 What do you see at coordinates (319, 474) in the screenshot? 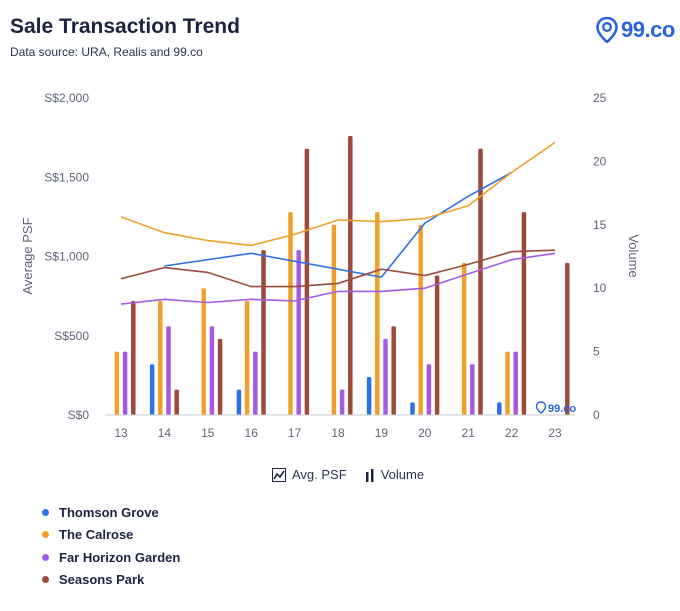
I see `legend-avg-psf-label: Avg. PSF` at bounding box center [319, 474].